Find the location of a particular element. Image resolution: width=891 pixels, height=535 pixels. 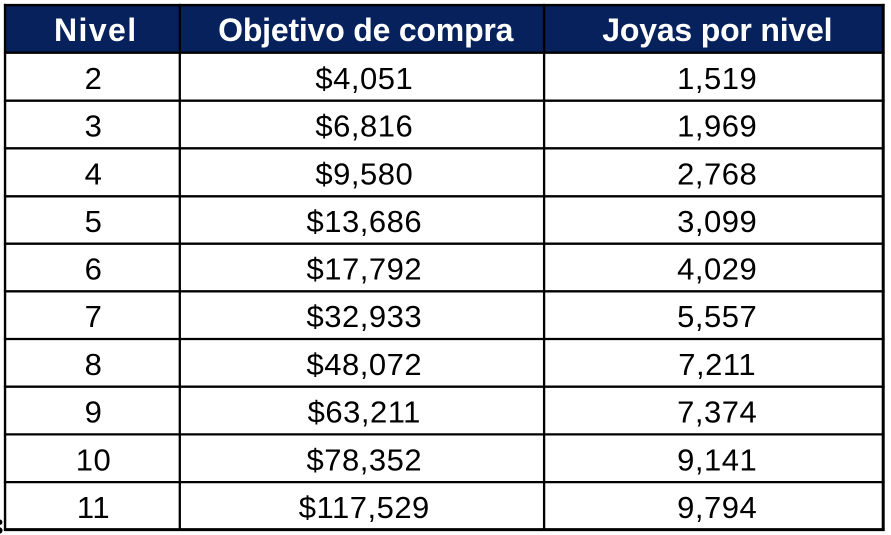

svg-text: 4,029 is located at coordinates (717, 269).